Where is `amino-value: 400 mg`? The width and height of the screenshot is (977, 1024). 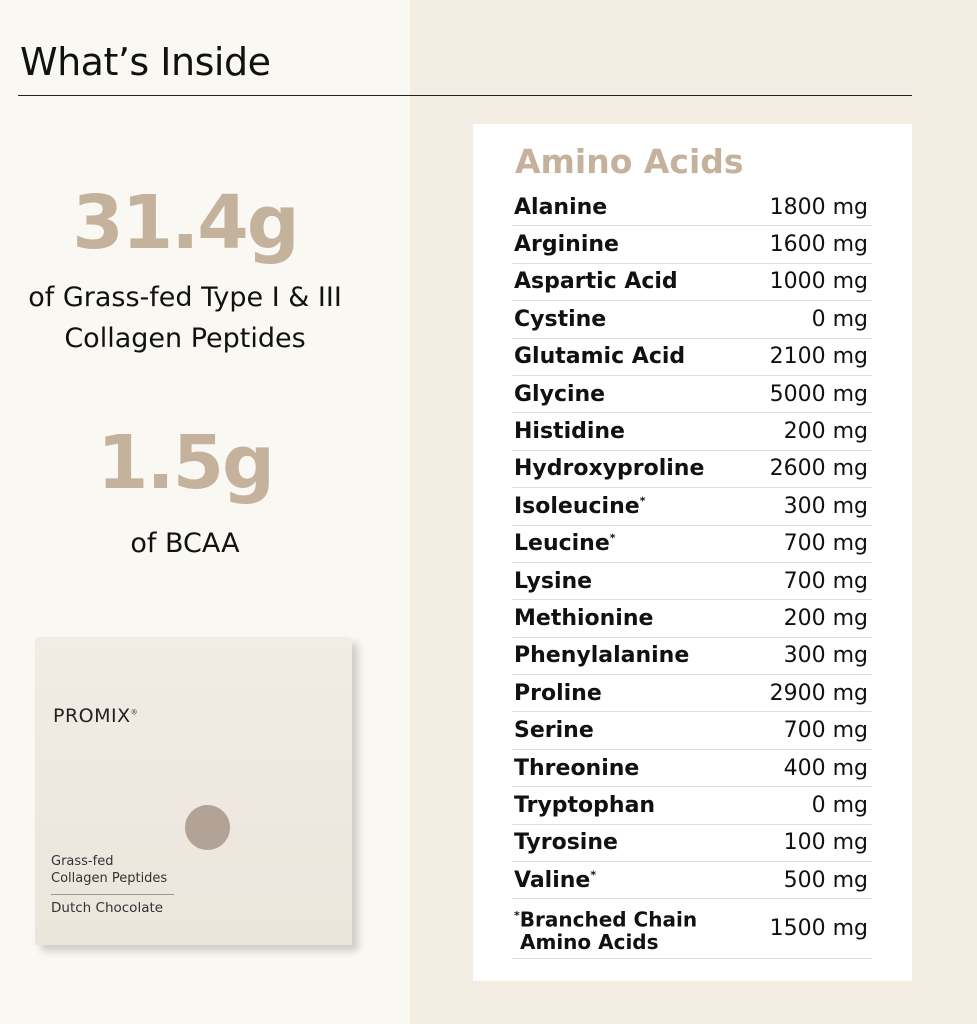 amino-value: 400 mg is located at coordinates (825, 768).